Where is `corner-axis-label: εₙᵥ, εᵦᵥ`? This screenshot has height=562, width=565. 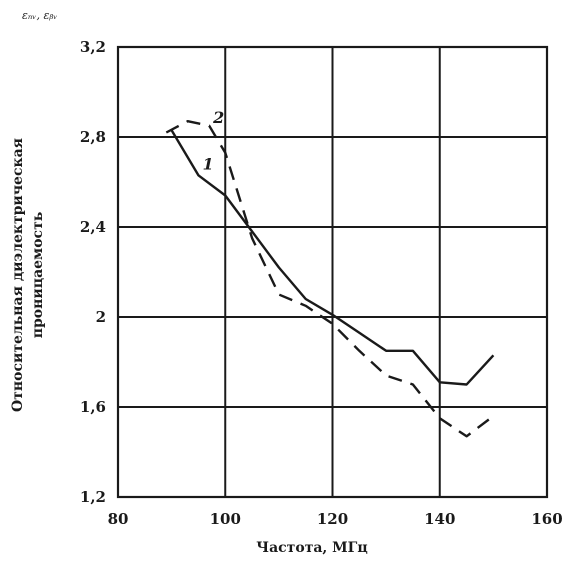 corner-axis-label: εₙᵥ, εᵦᵥ is located at coordinates (39, 15).